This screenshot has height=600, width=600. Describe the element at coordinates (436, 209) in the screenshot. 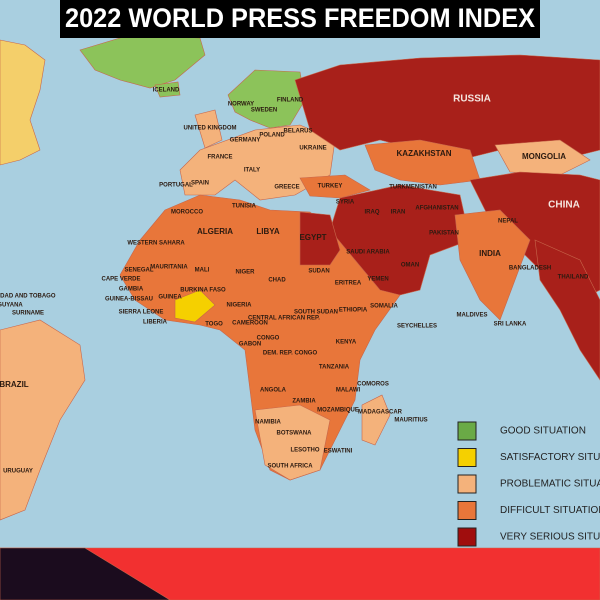

I see `country-label: AFGHANISTAN` at that location.